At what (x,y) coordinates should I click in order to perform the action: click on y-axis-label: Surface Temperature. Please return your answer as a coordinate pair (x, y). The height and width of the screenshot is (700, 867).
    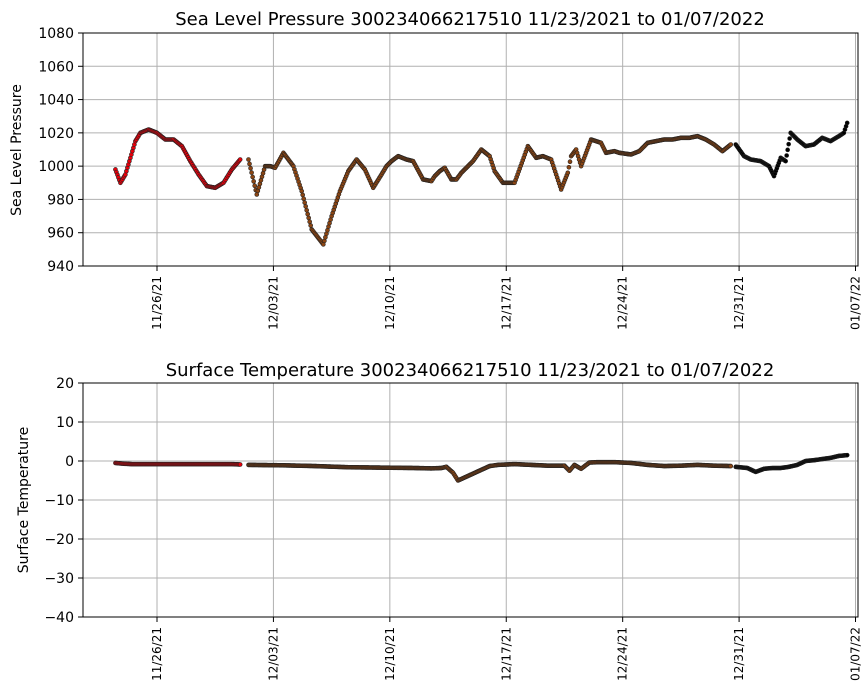
    Looking at the image, I should click on (24, 500).